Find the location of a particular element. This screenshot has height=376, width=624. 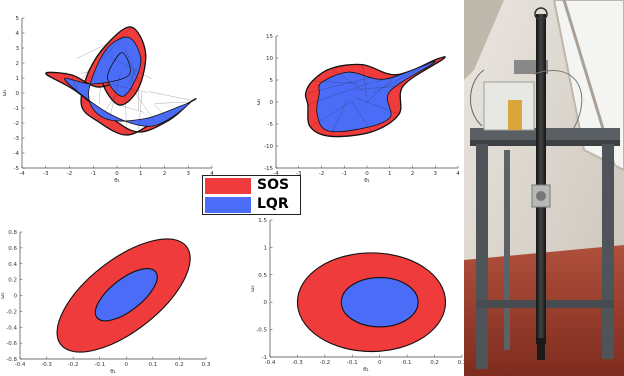

table-leg-back is located at coordinates (507, 250).